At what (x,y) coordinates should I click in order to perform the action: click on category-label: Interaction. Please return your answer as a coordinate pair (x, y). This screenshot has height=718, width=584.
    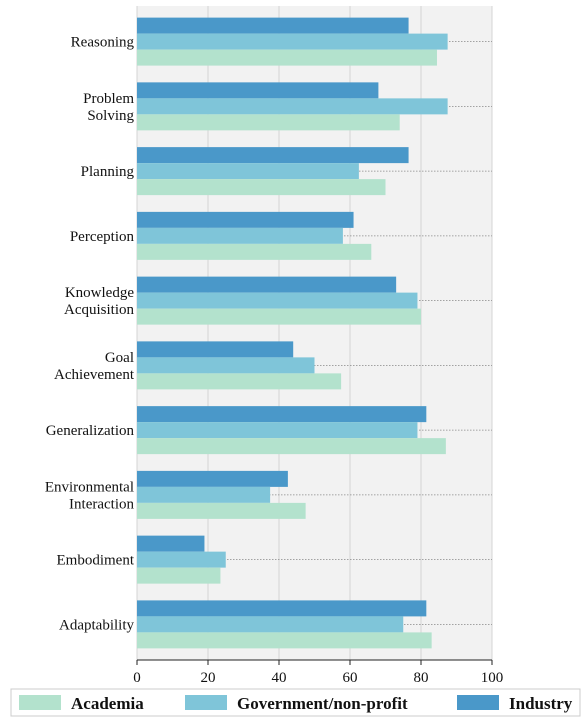
    Looking at the image, I should click on (101, 504).